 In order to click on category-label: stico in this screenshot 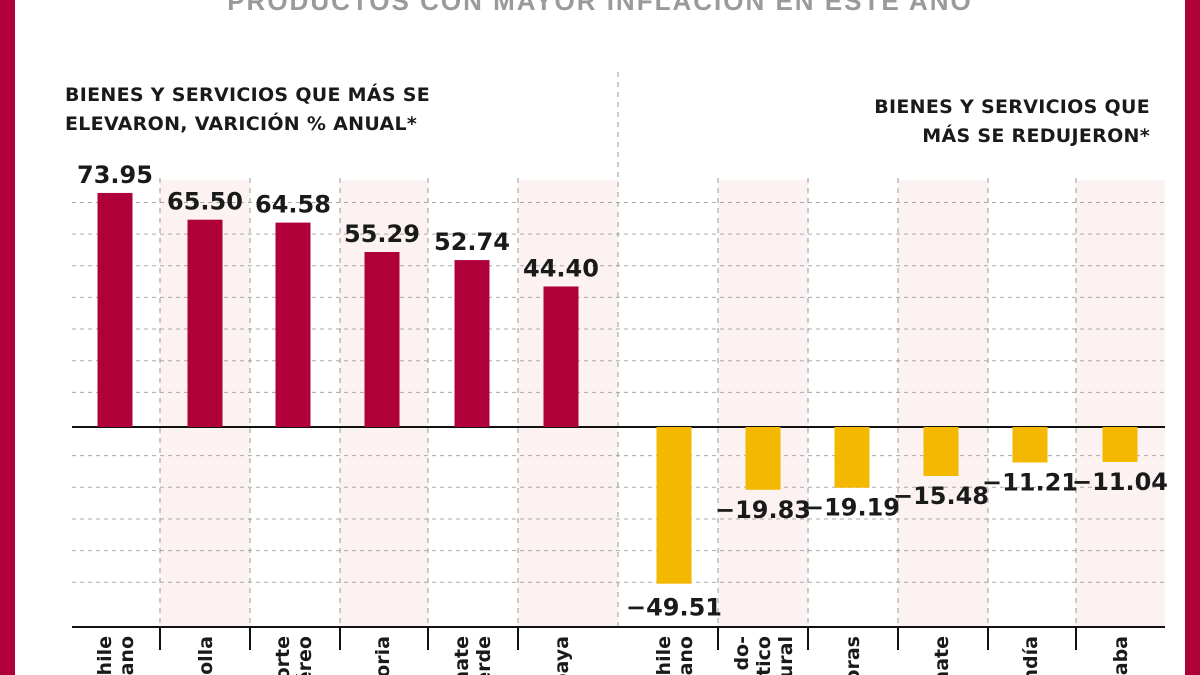, I will do `click(764, 655)`.